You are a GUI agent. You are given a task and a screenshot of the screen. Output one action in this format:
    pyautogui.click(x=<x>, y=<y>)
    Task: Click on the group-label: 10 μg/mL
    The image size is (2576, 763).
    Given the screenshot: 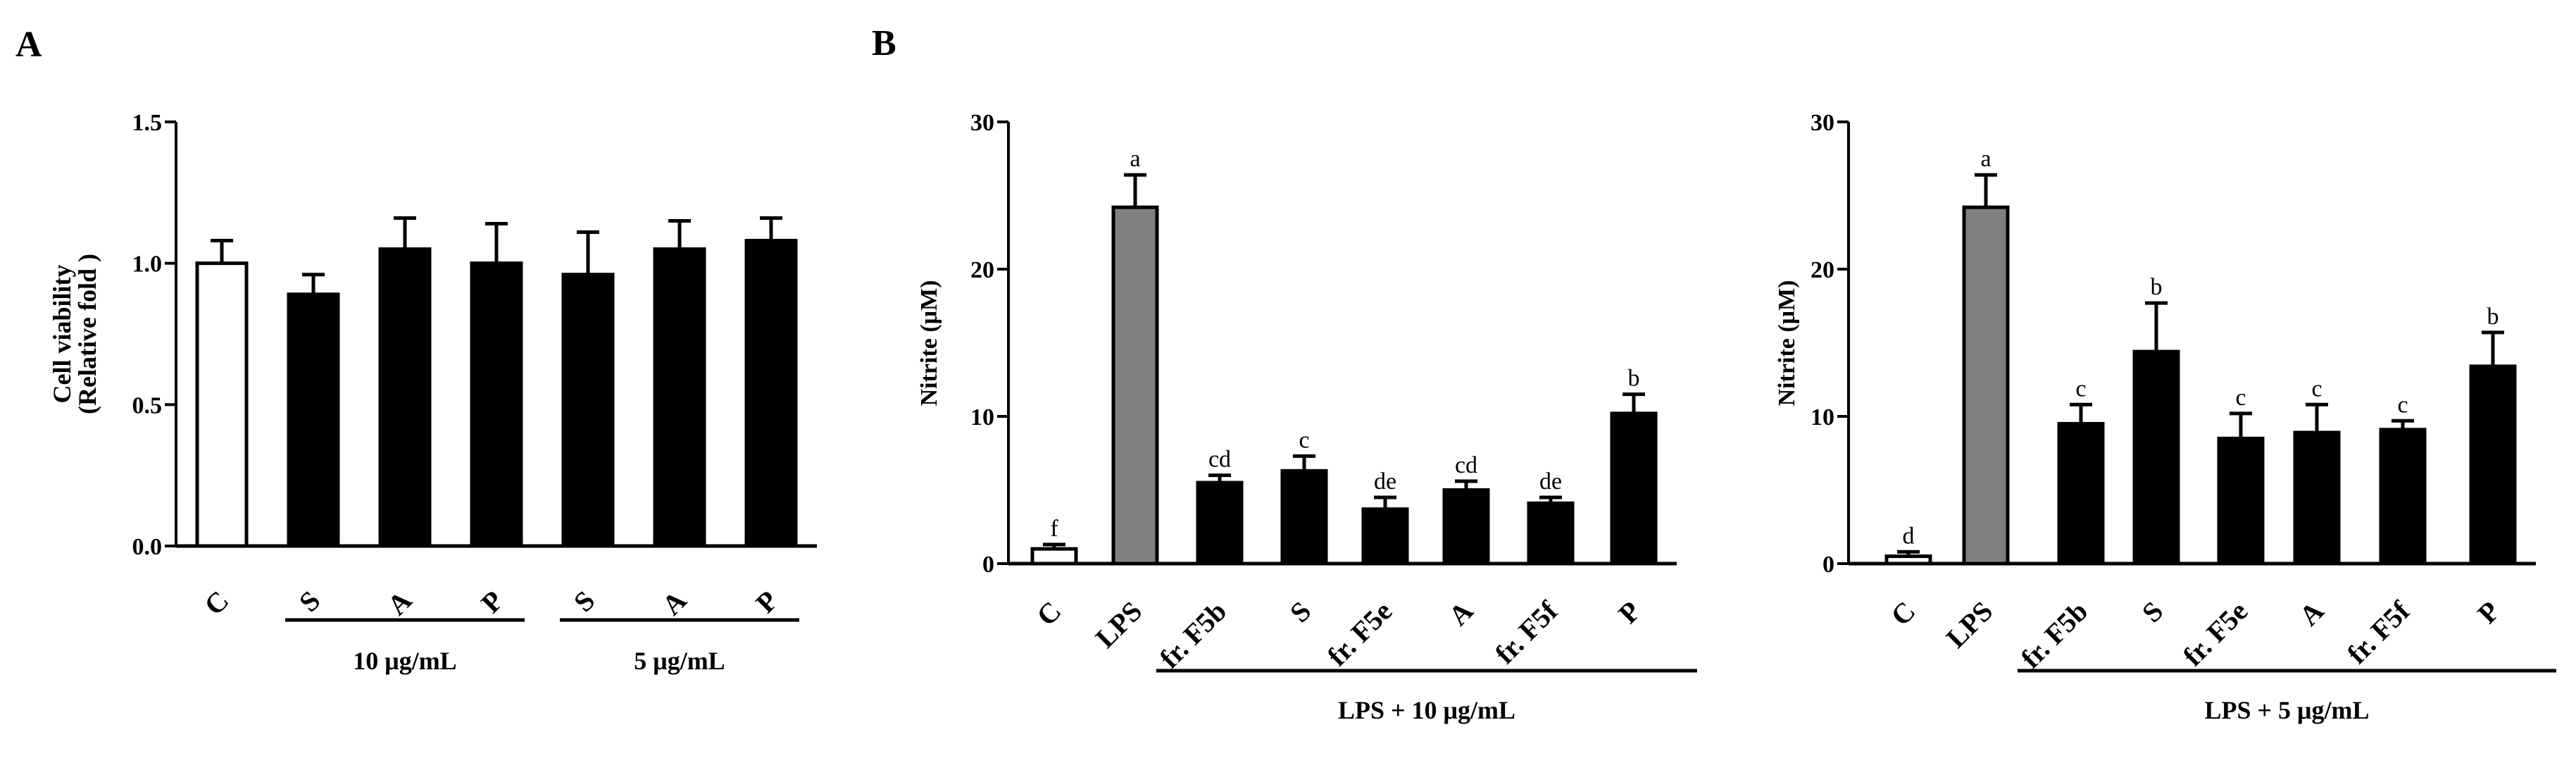 What is the action you would take?
    pyautogui.click(x=404, y=661)
    